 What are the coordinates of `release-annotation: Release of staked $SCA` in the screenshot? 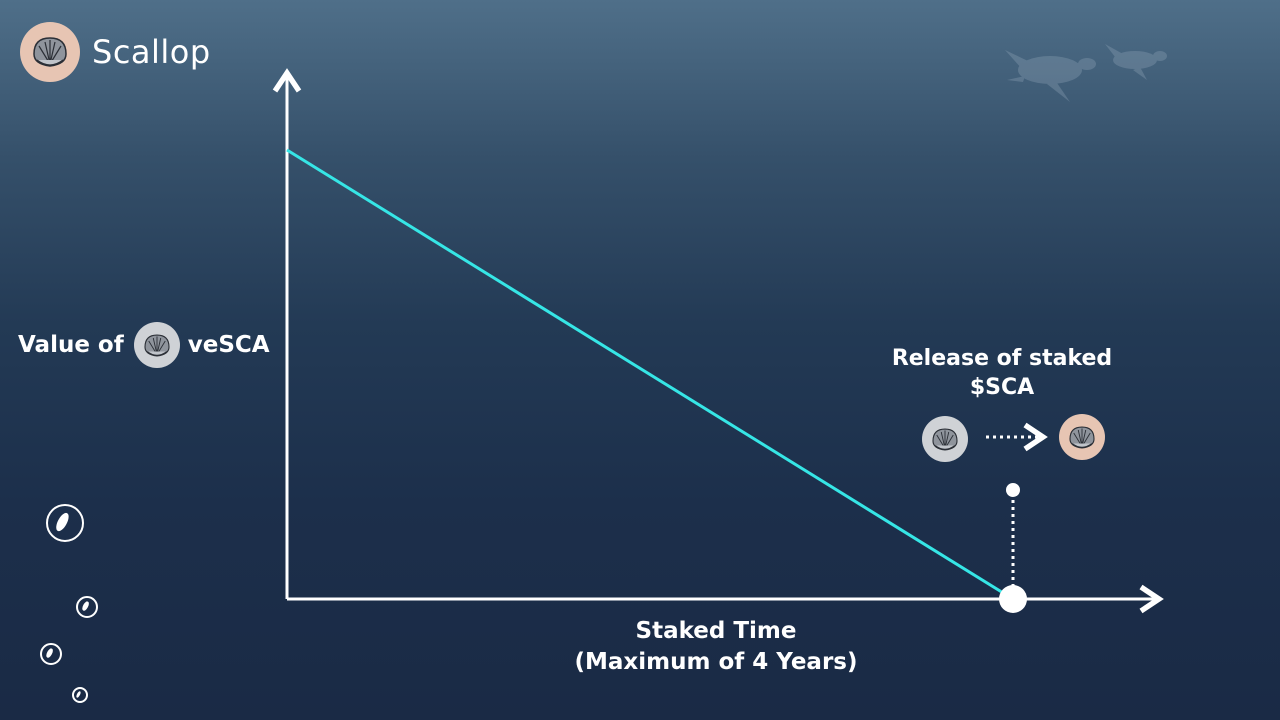 It's located at (1002, 373).